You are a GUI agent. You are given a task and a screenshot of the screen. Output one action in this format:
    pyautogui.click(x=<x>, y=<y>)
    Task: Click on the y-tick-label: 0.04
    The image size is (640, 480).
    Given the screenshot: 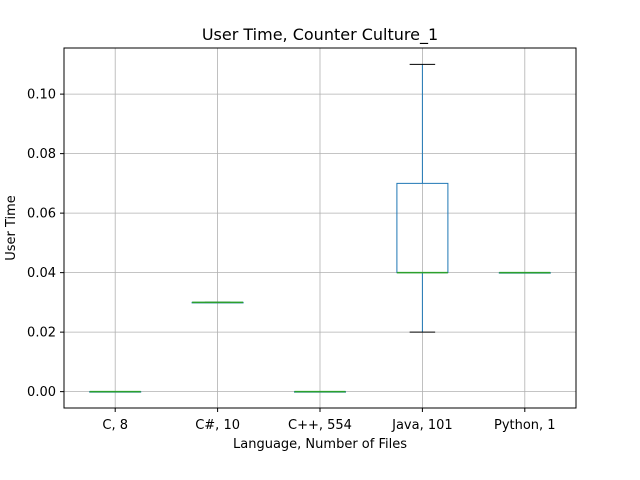 What is the action you would take?
    pyautogui.click(x=41, y=273)
    